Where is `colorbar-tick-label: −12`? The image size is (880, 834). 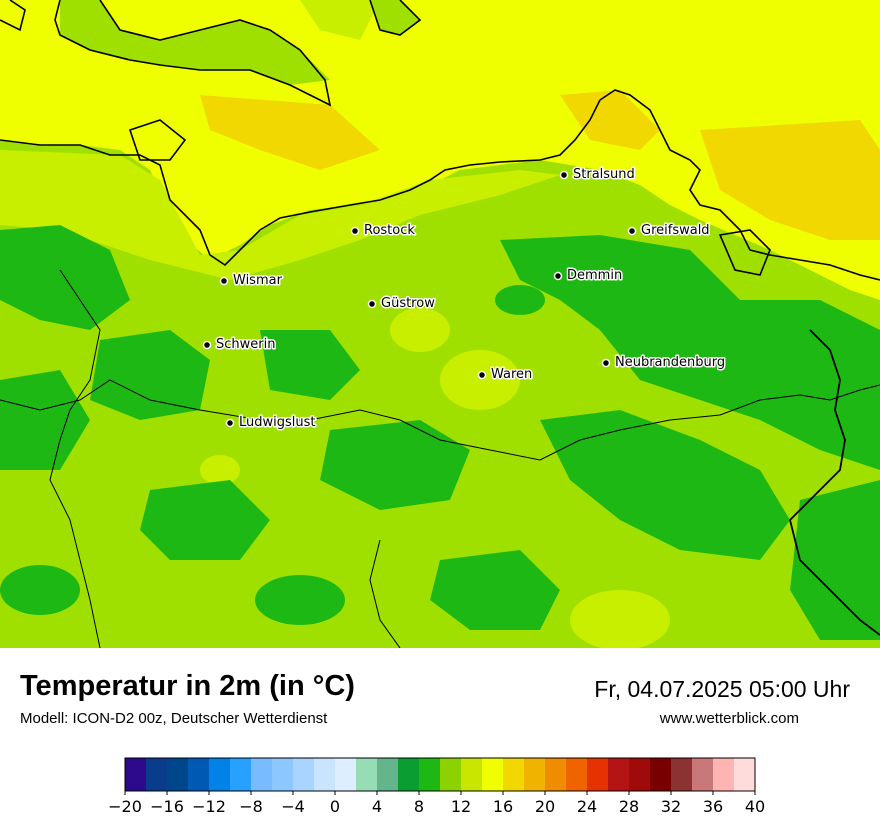
colorbar-tick-label: −12 is located at coordinates (209, 806).